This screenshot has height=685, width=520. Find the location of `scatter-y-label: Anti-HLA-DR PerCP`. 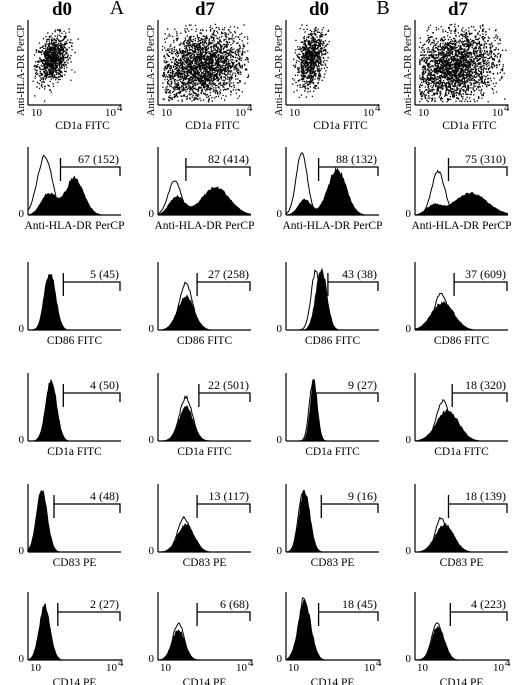

scatter-y-label: Anti-HLA-DR PerCP is located at coordinates (408, 70).